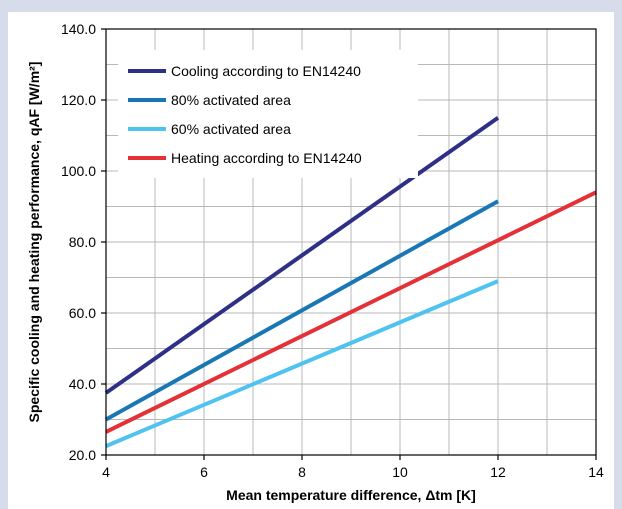 The height and width of the screenshot is (509, 622). Describe the element at coordinates (82, 242) in the screenshot. I see `y-tick-label: 80.0` at that location.